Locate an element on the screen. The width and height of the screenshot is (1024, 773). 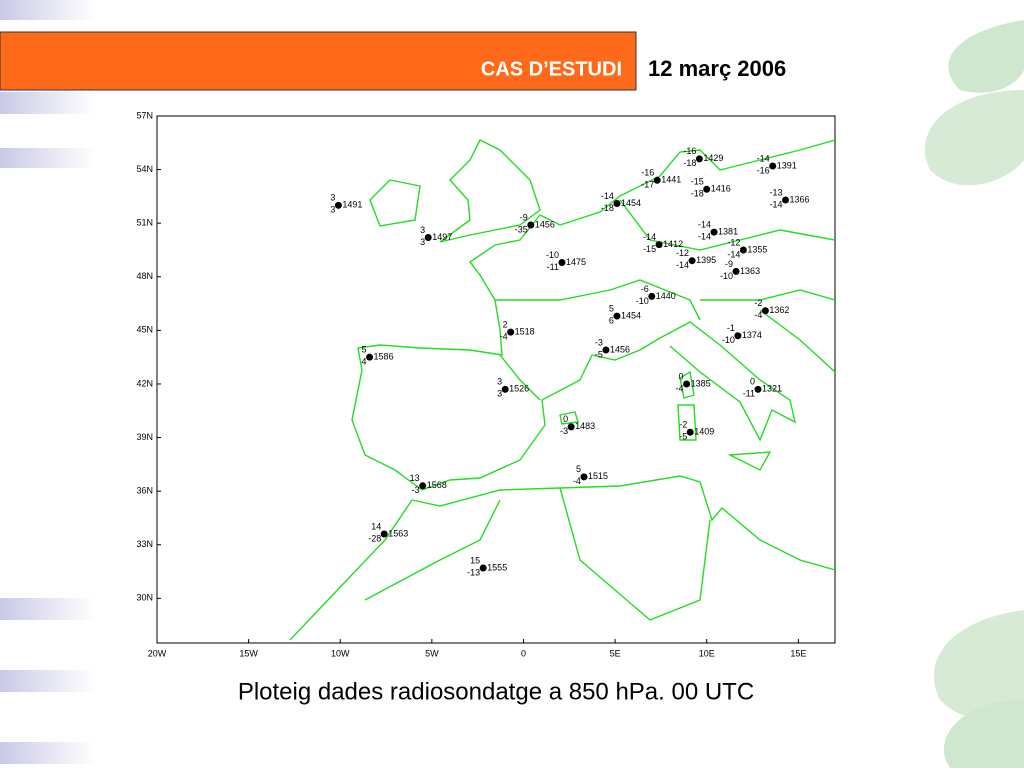
temperature: -15 is located at coordinates (697, 182).